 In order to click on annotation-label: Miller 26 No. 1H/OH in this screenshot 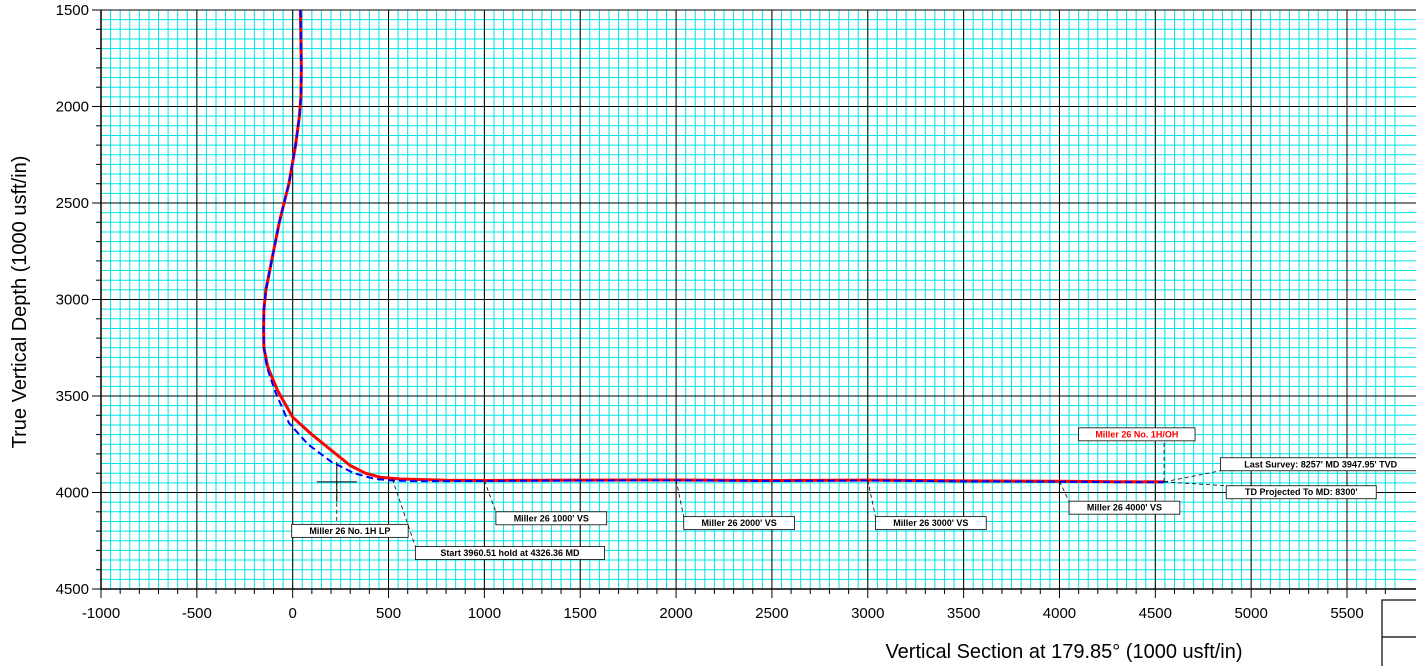, I will do `click(1136, 434)`.